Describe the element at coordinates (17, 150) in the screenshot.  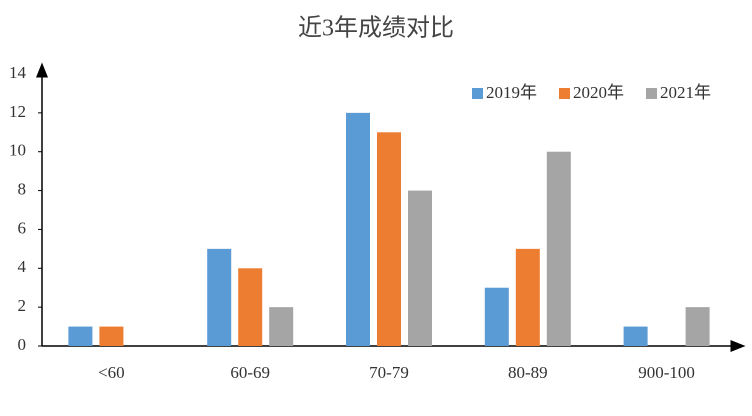
I see `y-tick-label: 10` at that location.